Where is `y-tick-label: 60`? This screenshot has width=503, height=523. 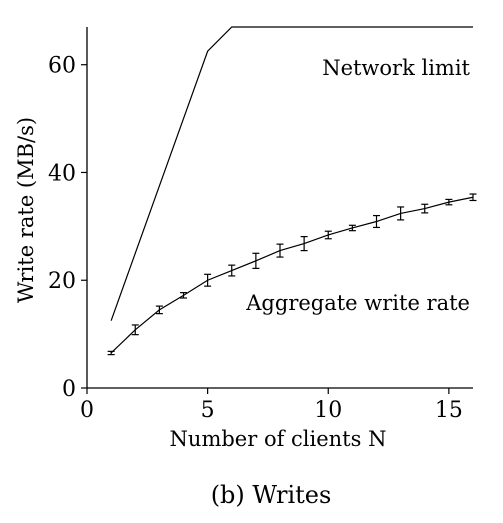 y-tick-label: 60 is located at coordinates (62, 66).